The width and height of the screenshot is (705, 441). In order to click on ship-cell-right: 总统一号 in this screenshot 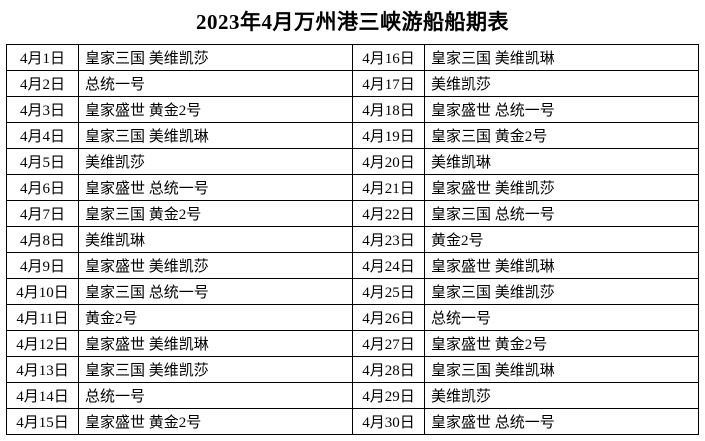, I will do `click(561, 318)`.